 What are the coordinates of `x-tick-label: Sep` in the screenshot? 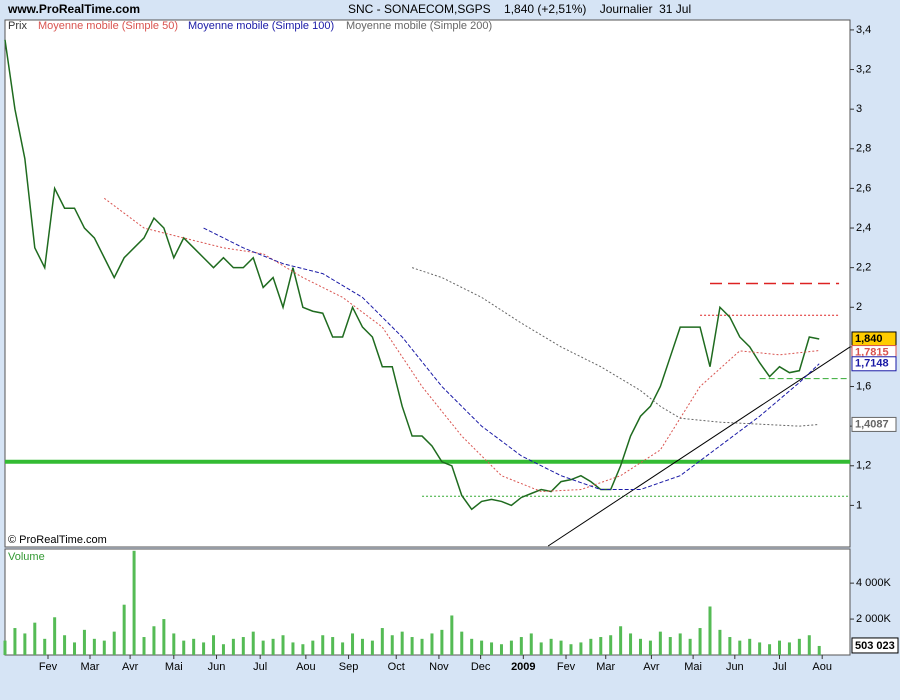 It's located at (349, 667).